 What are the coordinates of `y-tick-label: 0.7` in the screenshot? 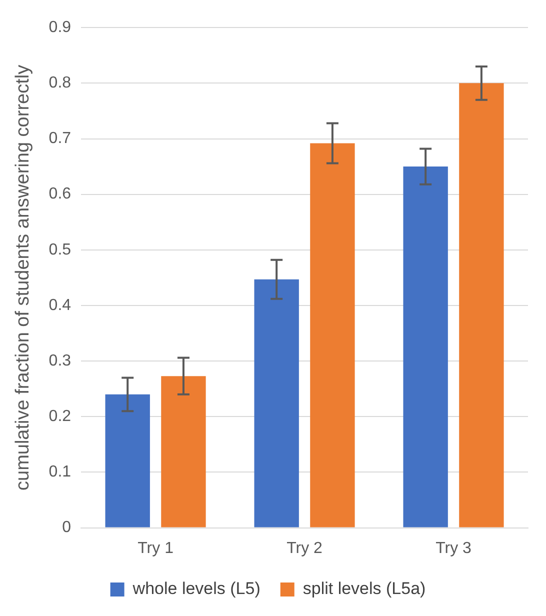 It's located at (60, 139).